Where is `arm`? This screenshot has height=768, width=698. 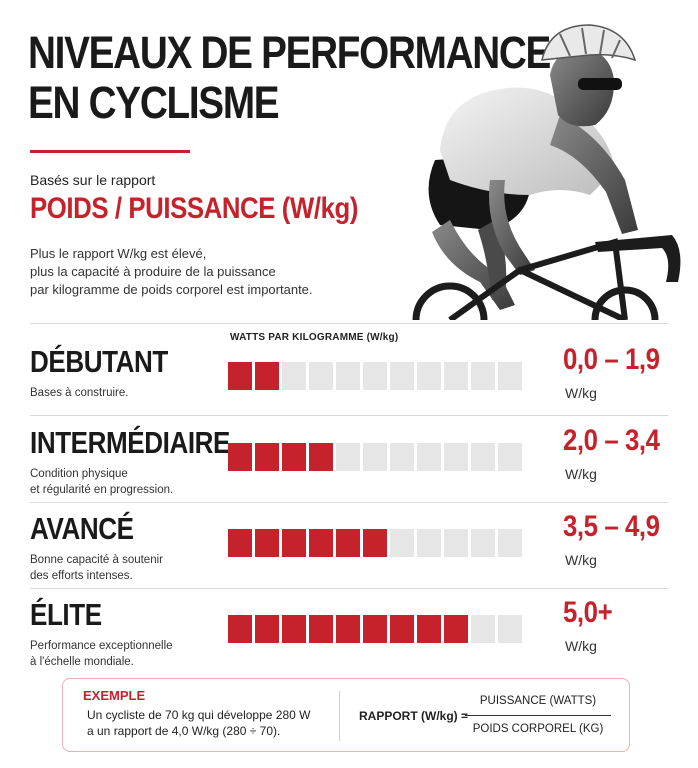
arm is located at coordinates (594, 174).